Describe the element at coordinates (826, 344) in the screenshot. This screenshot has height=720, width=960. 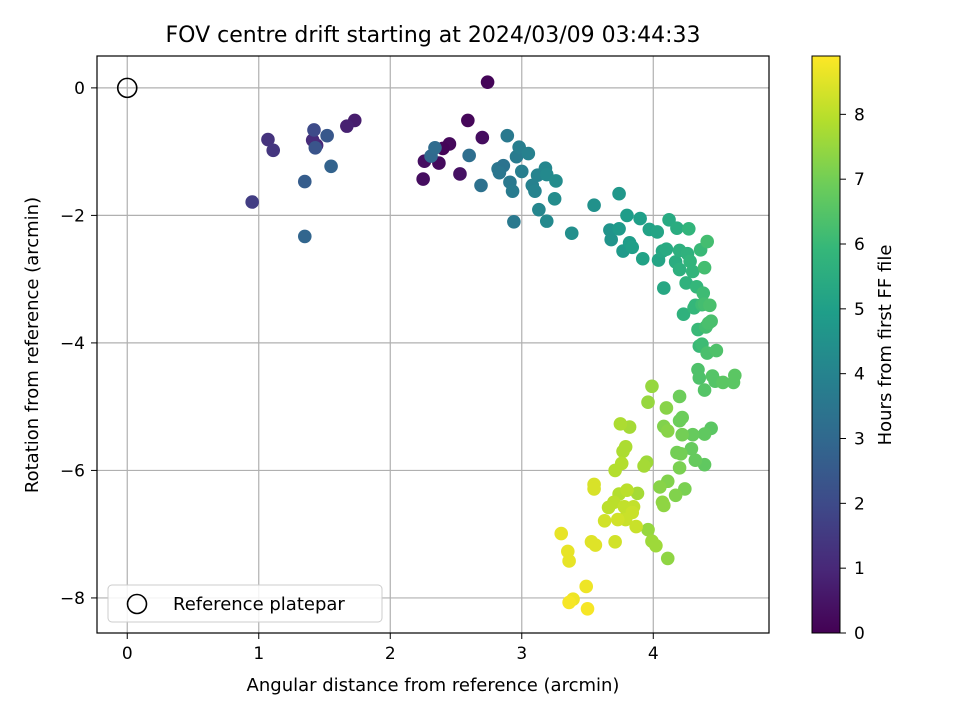
I see `colorbar-gradient` at that location.